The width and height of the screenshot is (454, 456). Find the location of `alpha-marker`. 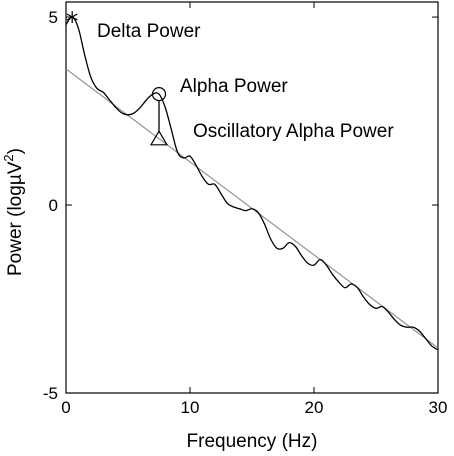

alpha-marker is located at coordinates (159, 94).